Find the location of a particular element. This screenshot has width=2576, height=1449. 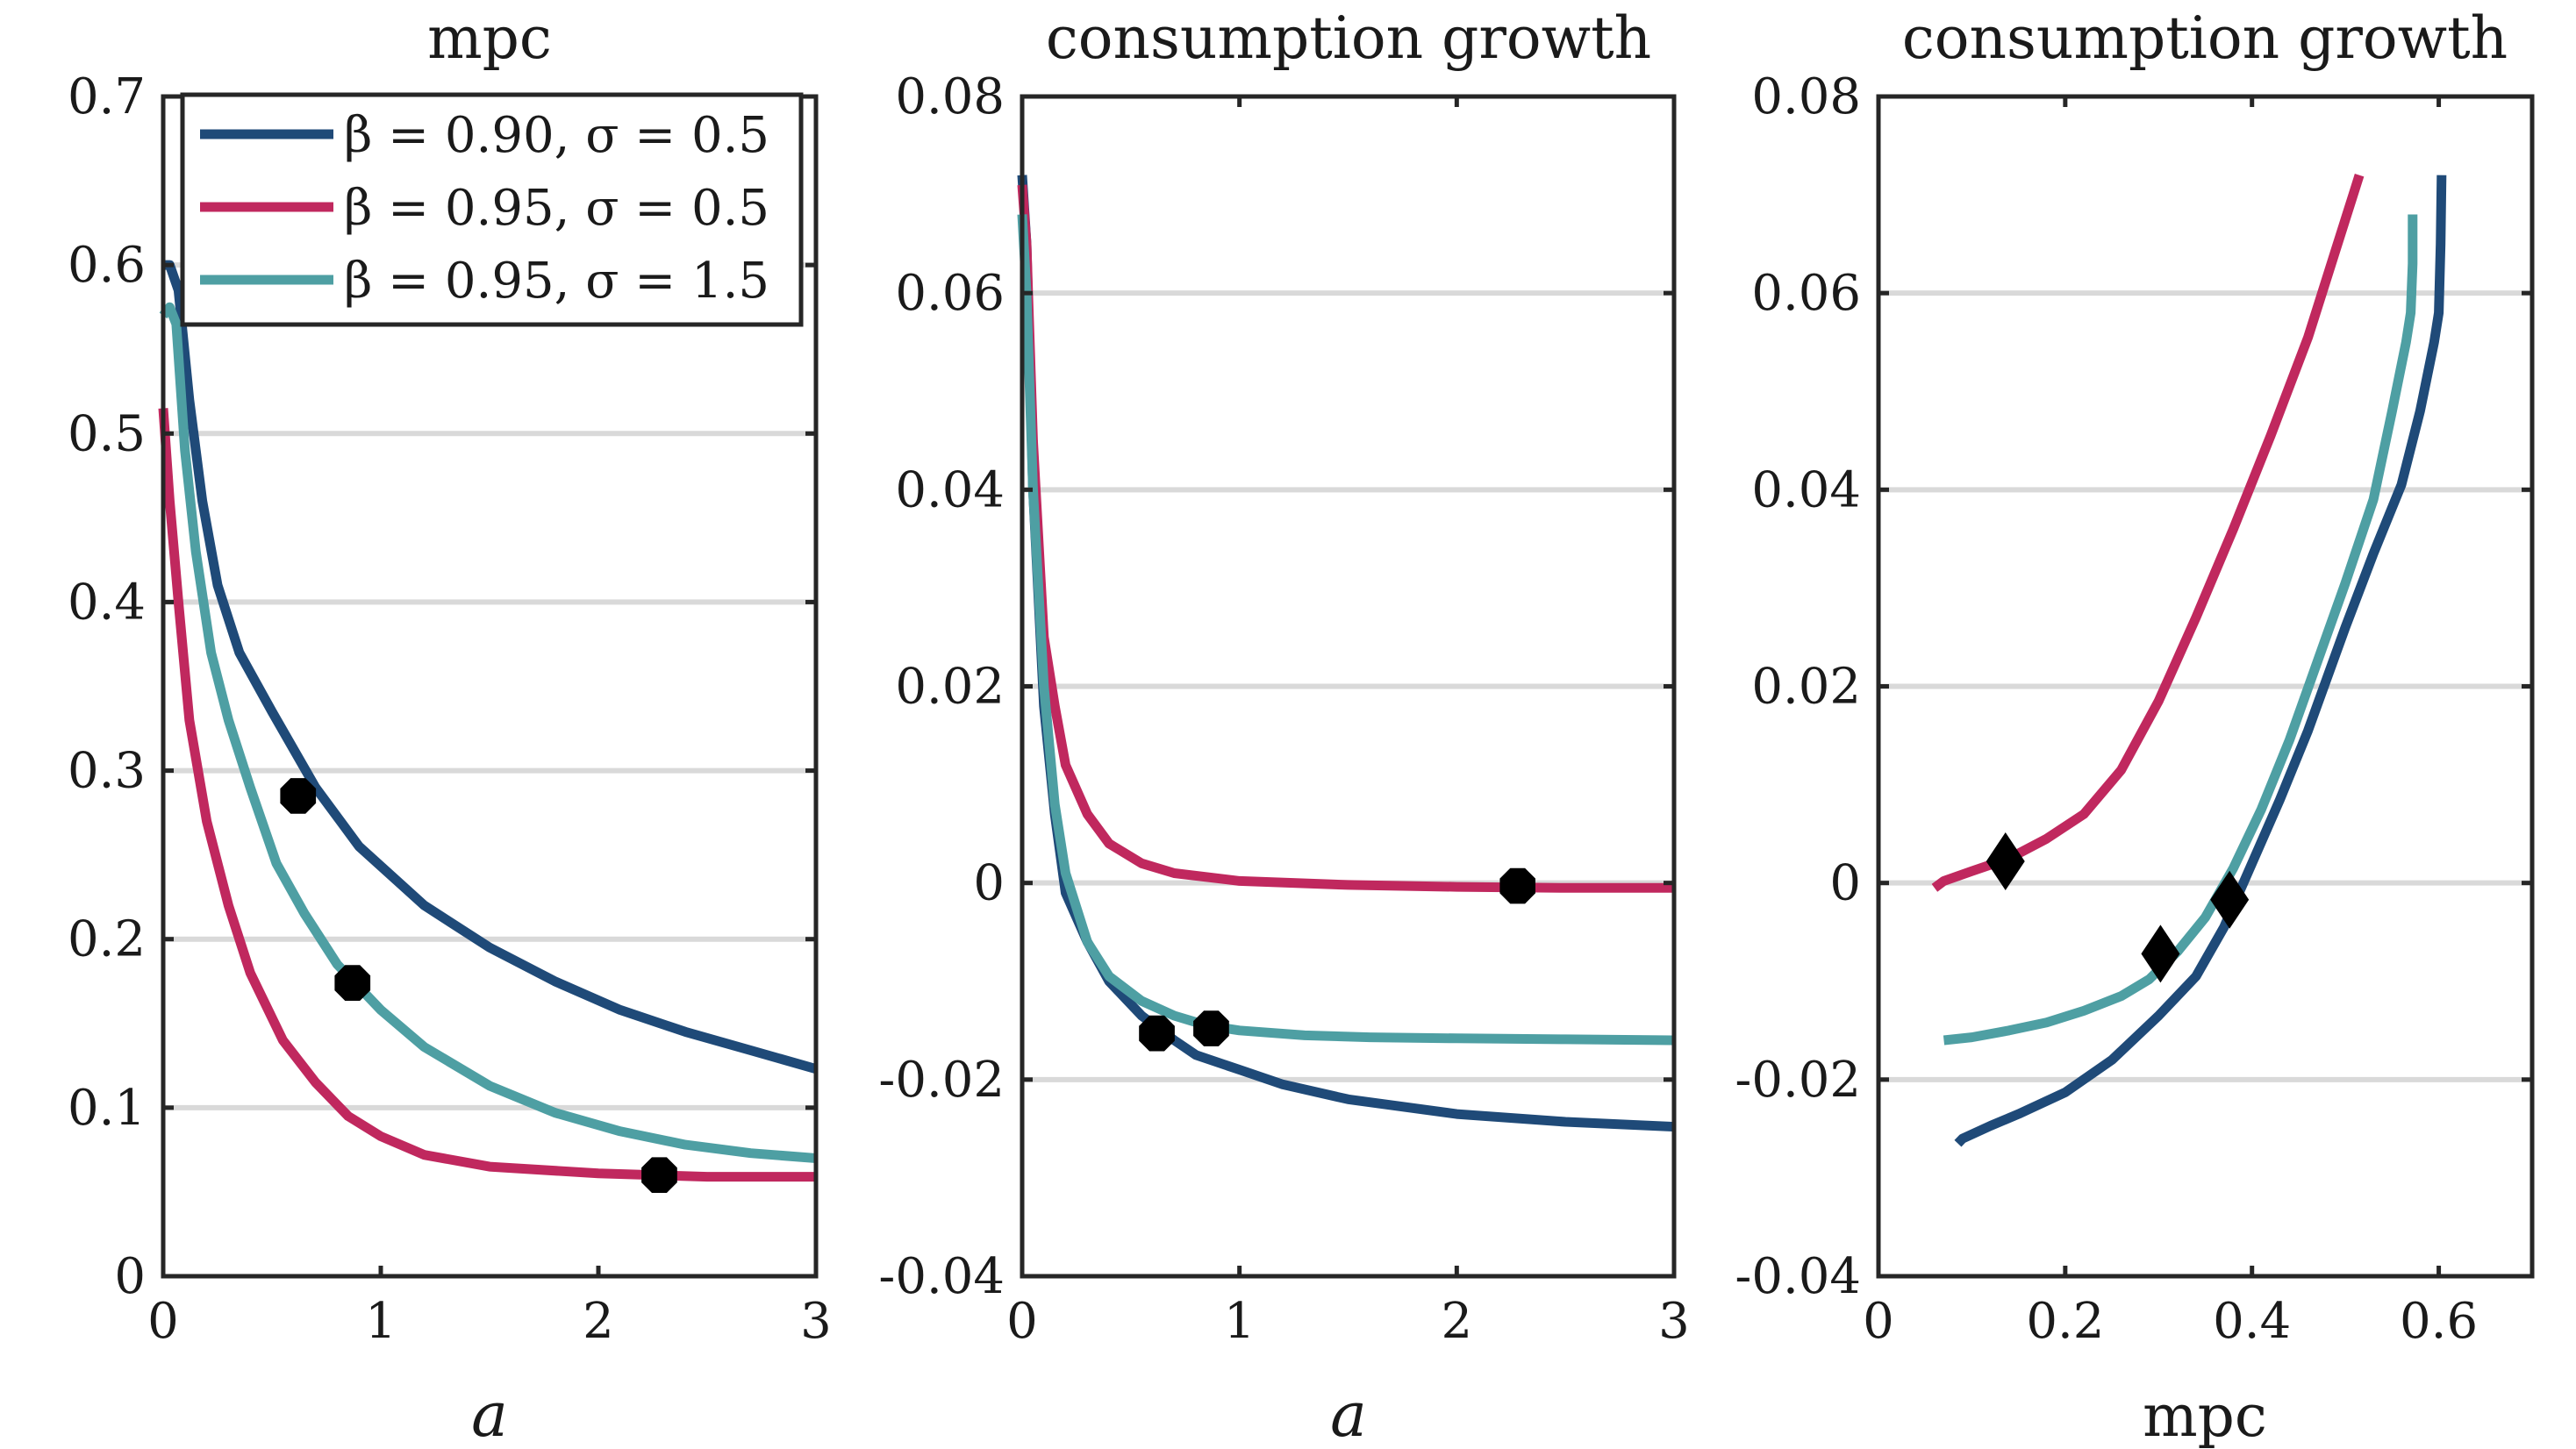

legend-label-beta095-sigma15: β = 0.95, σ = 1.5 is located at coordinates (556, 281).